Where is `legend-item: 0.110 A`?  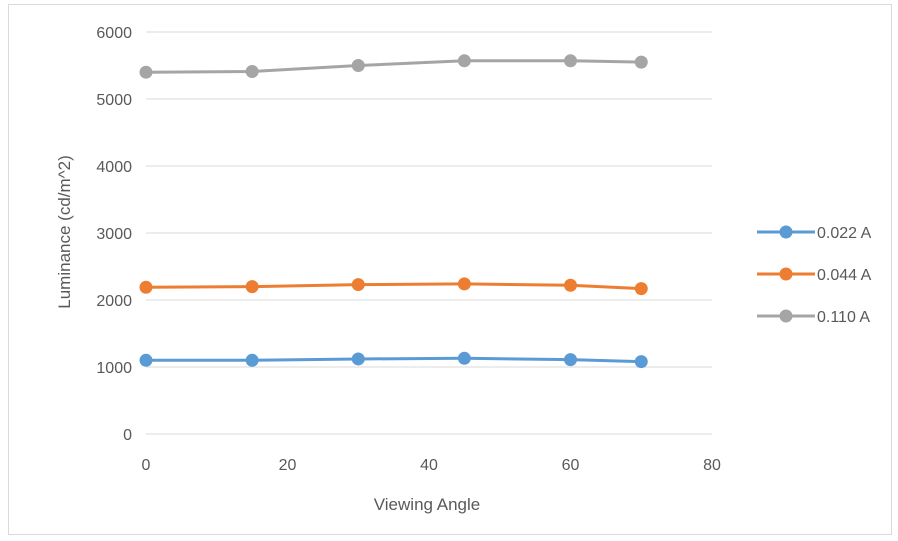
legend-item: 0.110 A is located at coordinates (813, 317).